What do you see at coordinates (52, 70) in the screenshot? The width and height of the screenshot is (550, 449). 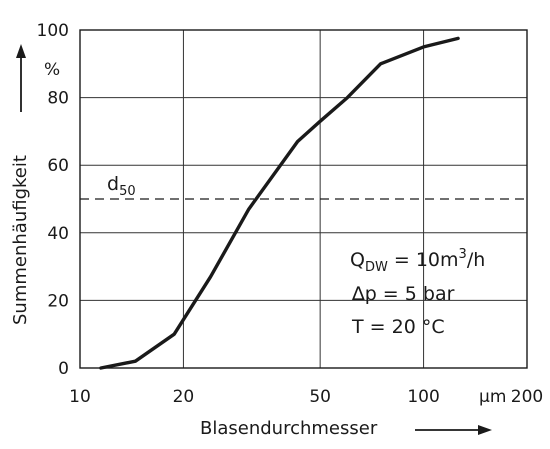 I see `y-unit-label: %` at bounding box center [52, 70].